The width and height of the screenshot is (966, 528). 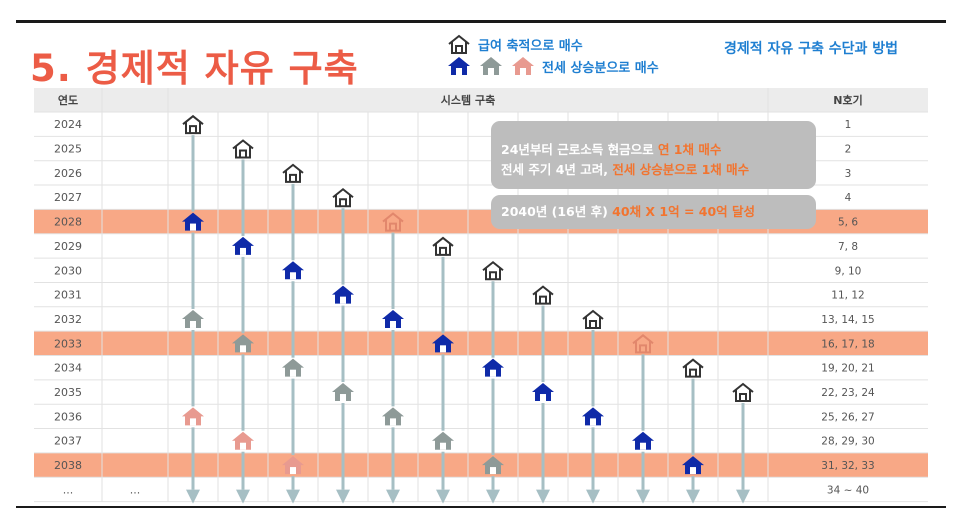 I want to click on note-1-highlight: 연 1채 매수, so click(x=689, y=149).